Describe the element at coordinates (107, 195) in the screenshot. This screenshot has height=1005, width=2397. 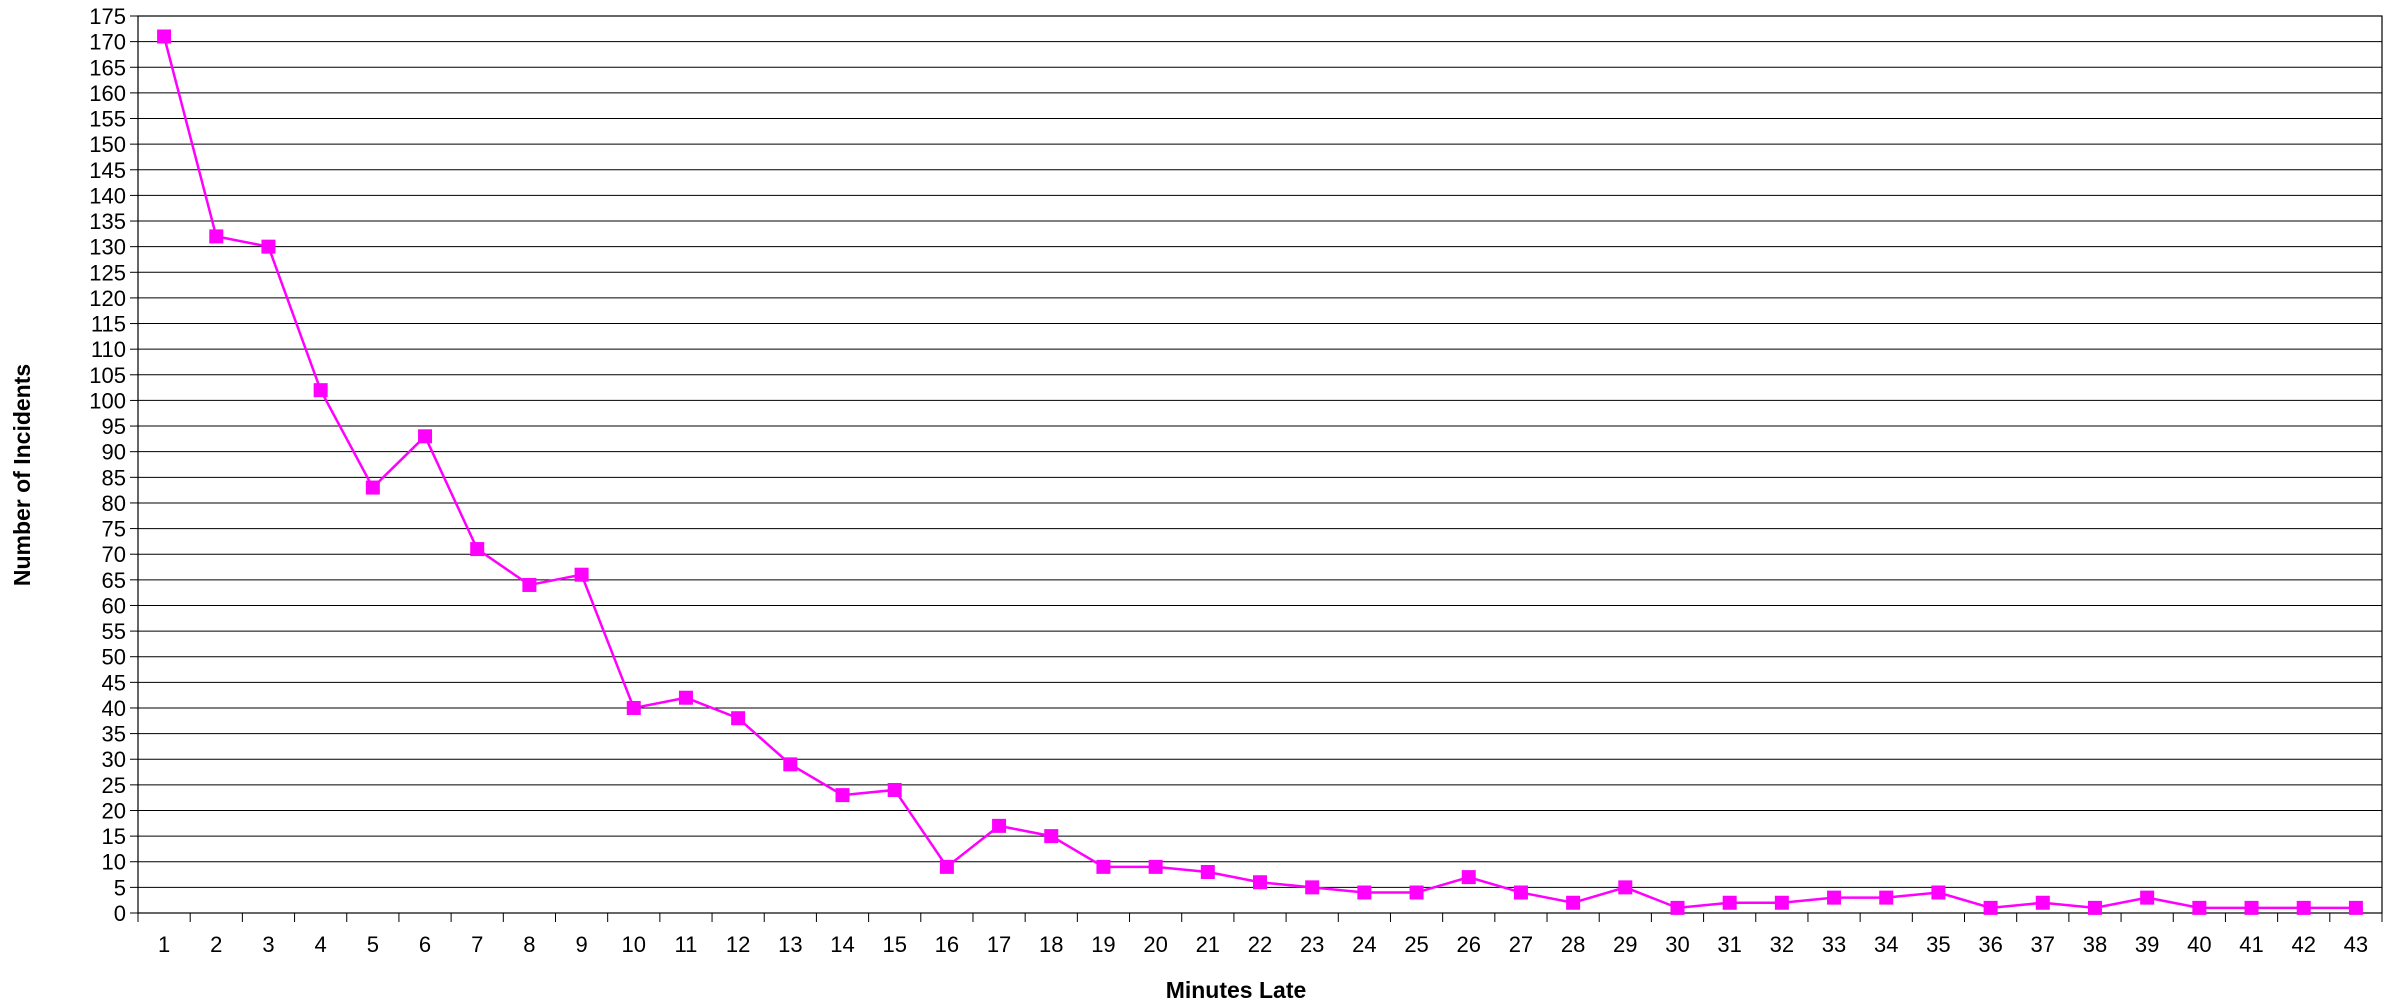
I see `y-tick-label: 140` at that location.